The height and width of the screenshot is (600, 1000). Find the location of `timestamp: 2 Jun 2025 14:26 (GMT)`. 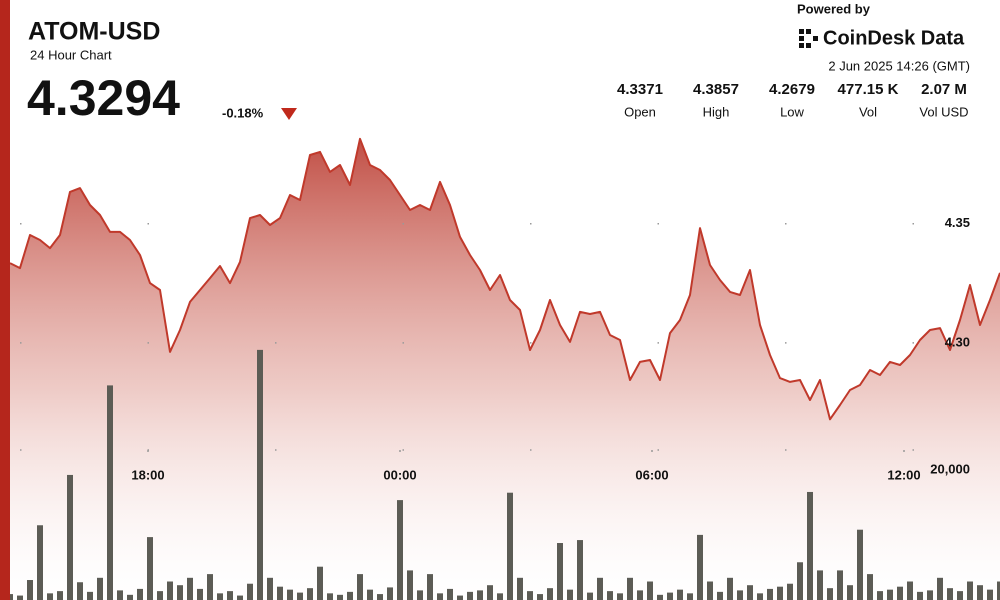

timestamp: 2 Jun 2025 14:26 (GMT) is located at coordinates (899, 65).